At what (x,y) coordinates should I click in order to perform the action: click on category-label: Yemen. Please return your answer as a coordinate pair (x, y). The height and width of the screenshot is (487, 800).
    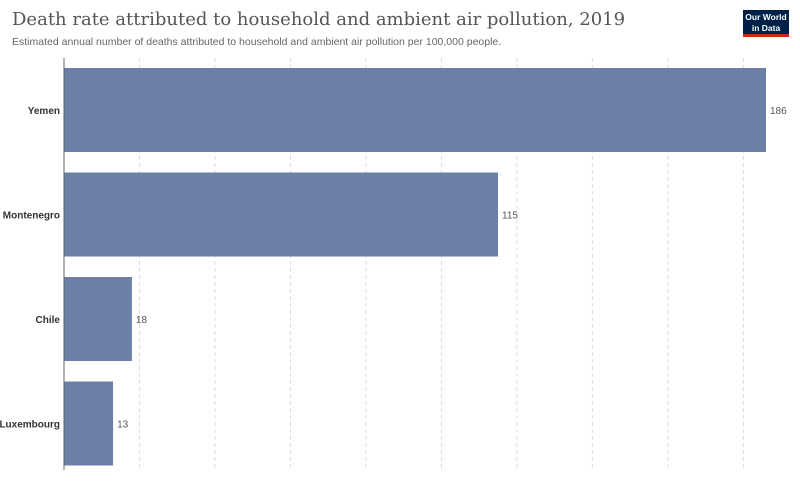
    Looking at the image, I should click on (44, 111).